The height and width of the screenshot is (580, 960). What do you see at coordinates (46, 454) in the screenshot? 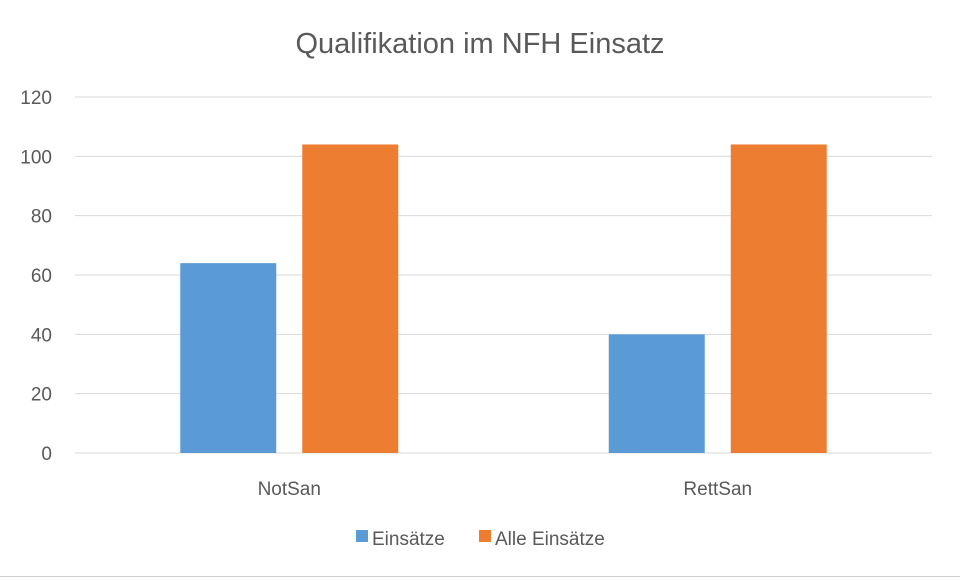
I see `y-tick-label: 0` at bounding box center [46, 454].